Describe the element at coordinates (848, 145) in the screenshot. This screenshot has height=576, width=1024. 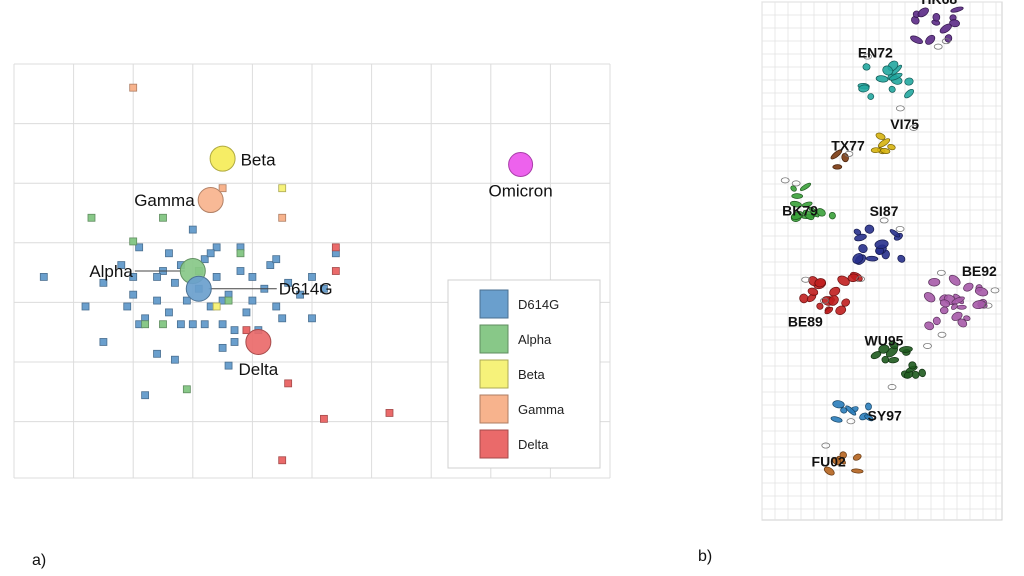
I see `cluster-label-tx77: TX77` at that location.